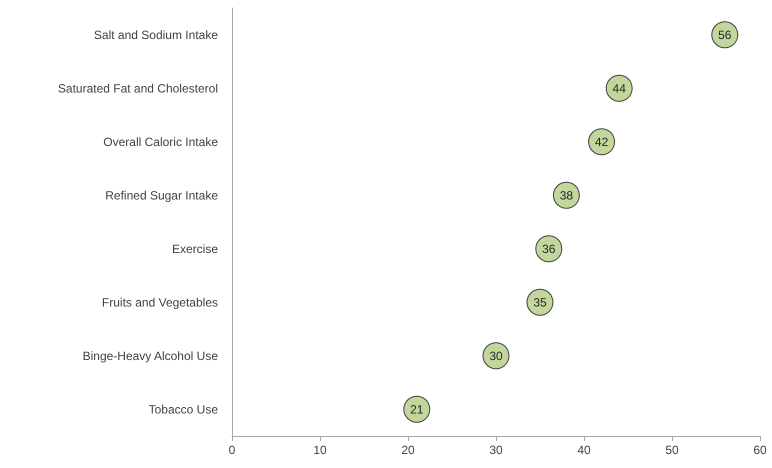 This screenshot has height=468, width=772. I want to click on data-label: 21, so click(417, 409).